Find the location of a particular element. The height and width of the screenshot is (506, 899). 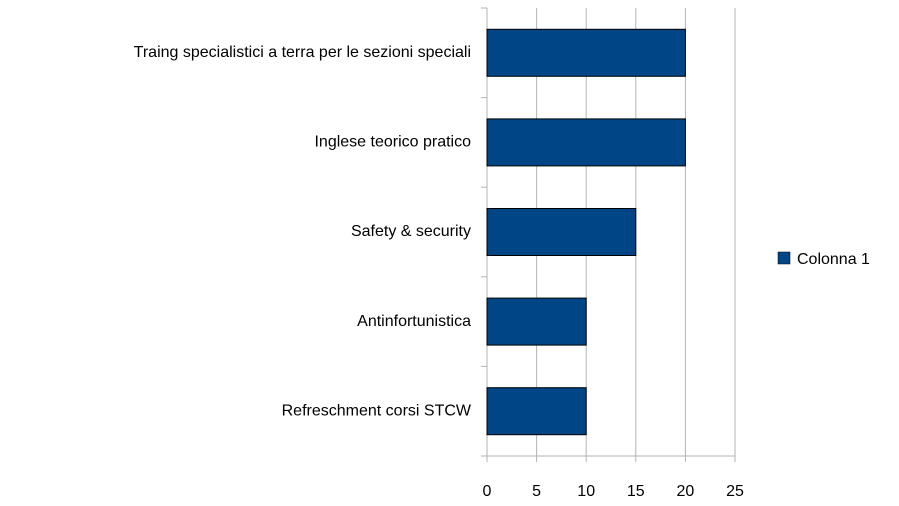

y-tick-label: Refreschment corsi STCW is located at coordinates (377, 410).